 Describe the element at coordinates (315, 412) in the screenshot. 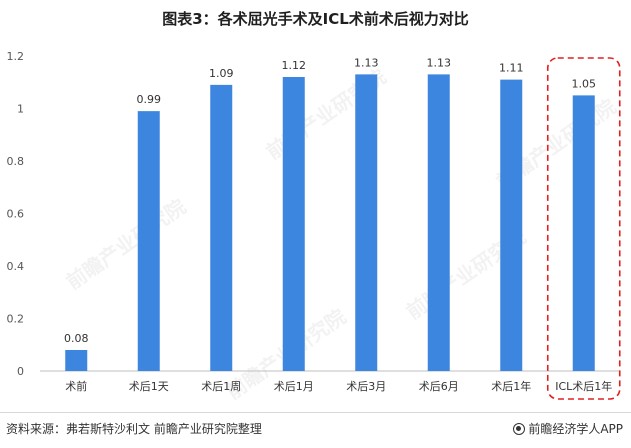

I see `footer-divider` at that location.